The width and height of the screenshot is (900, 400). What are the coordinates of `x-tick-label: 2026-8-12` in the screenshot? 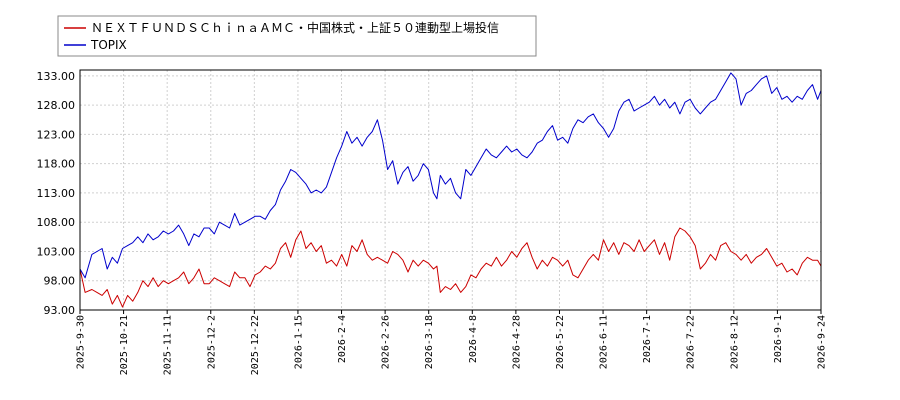 It's located at (734, 342).